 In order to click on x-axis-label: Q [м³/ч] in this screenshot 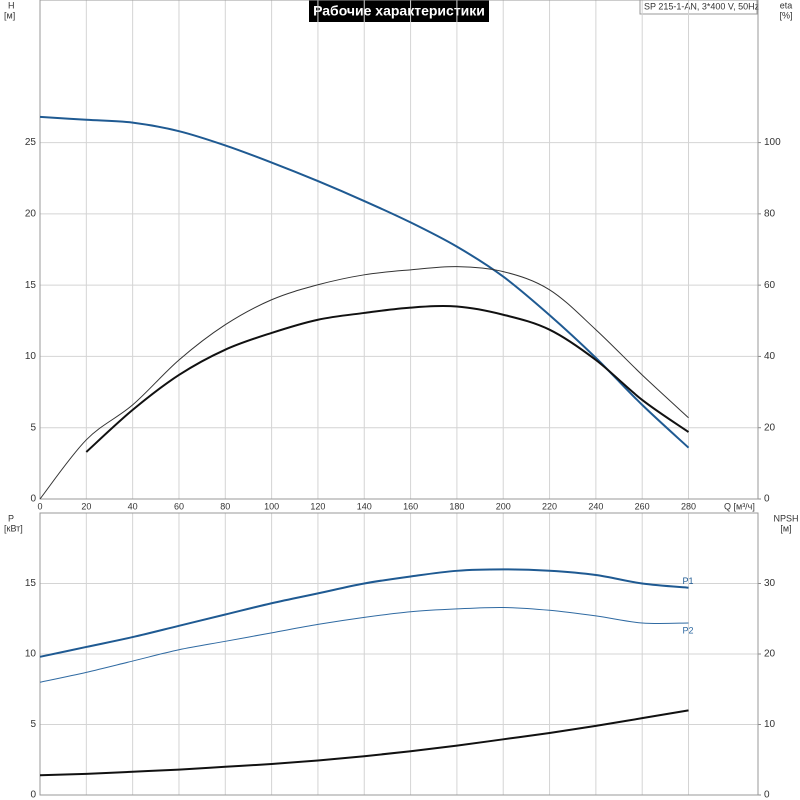, I will do `click(739, 506)`.